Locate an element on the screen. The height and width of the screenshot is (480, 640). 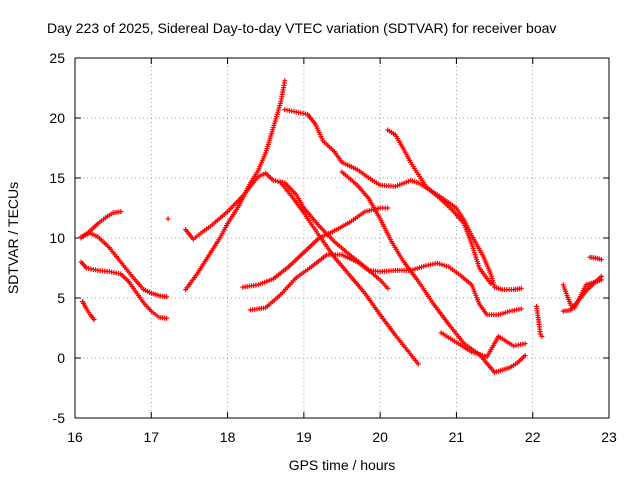
y-tick-label: 0 is located at coordinates (61, 358).